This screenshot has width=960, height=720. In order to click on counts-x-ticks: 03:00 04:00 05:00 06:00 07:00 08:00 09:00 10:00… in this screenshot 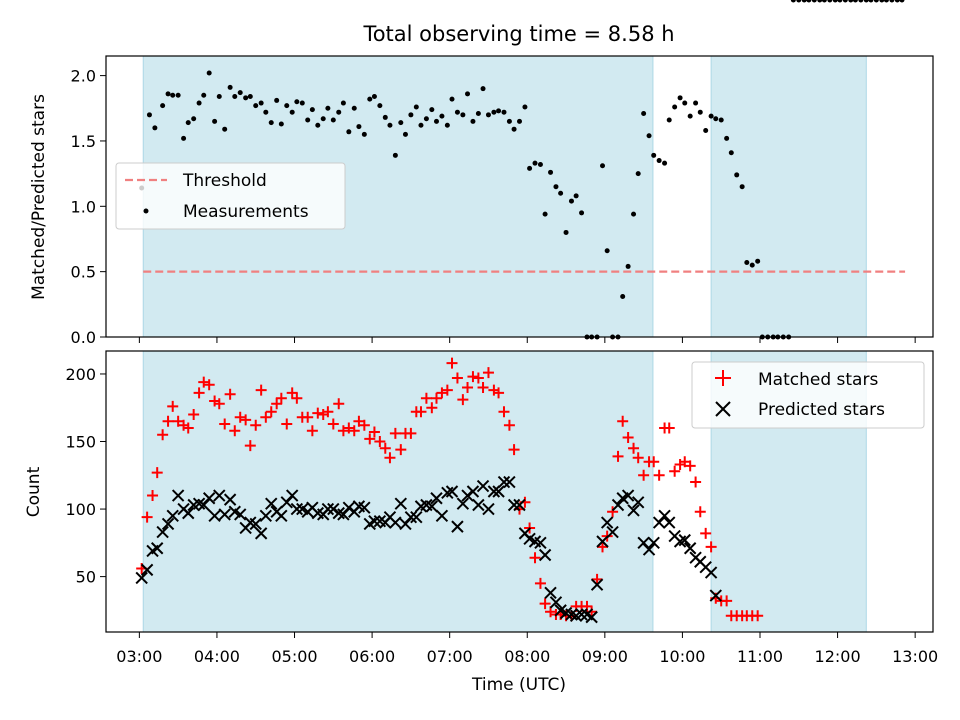, I will do `click(527, 649)`.